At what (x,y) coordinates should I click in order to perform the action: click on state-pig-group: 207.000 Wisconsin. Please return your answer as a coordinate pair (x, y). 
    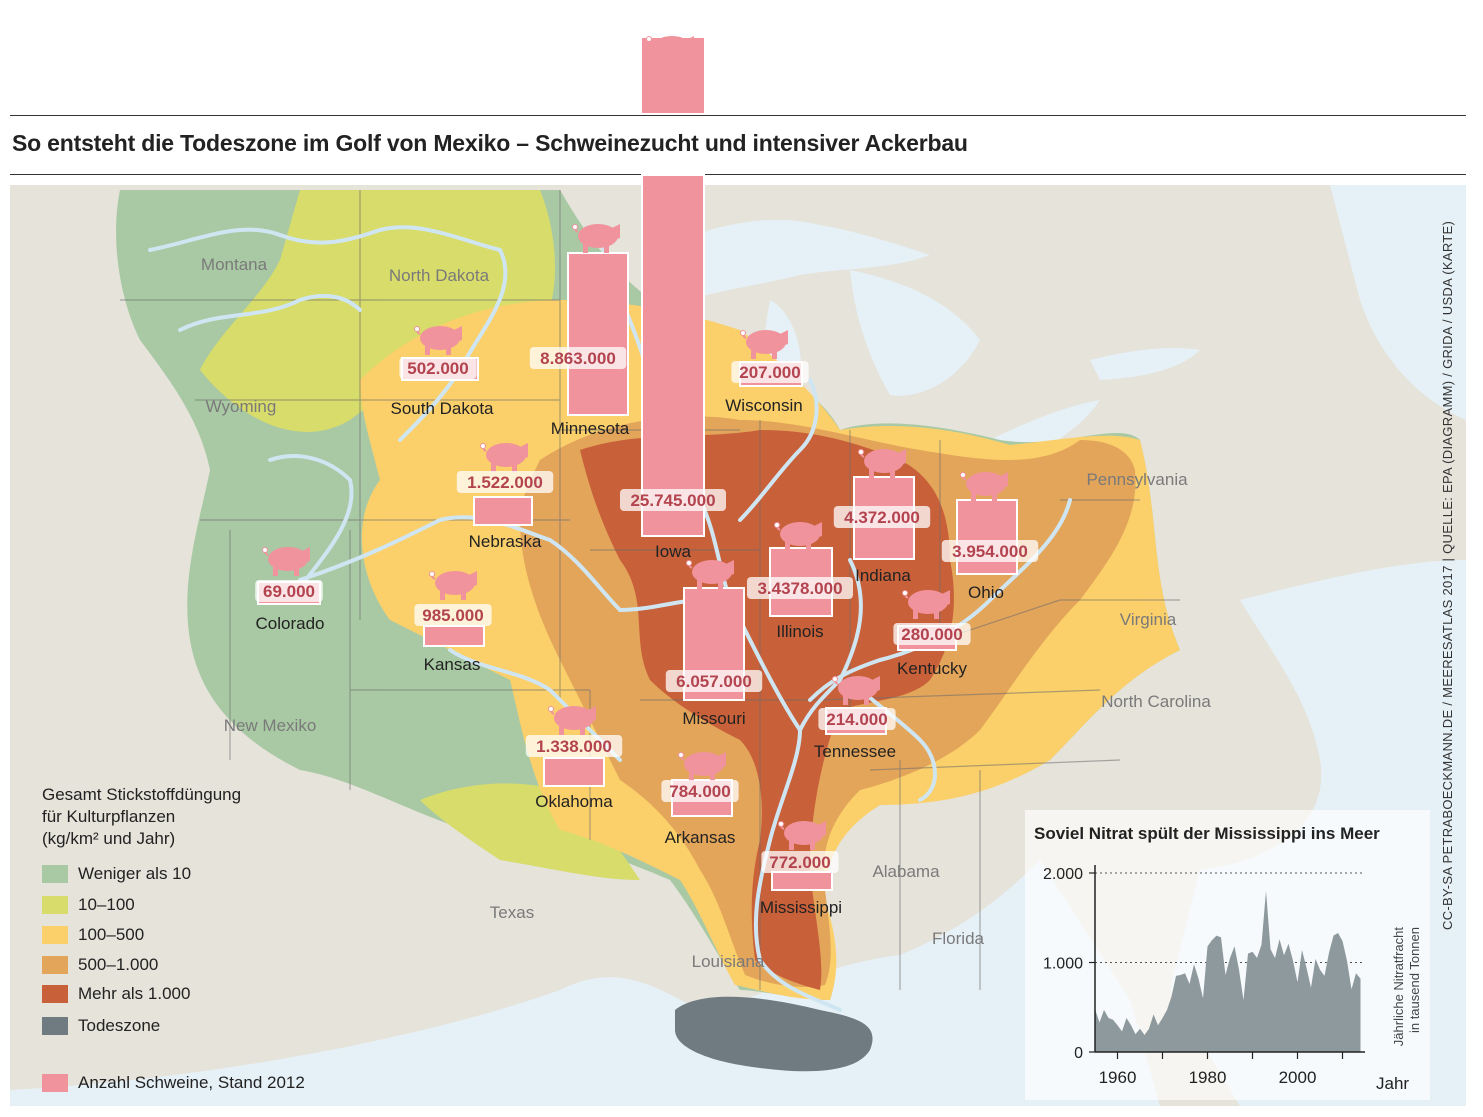
    Looking at the image, I should click on (767, 372).